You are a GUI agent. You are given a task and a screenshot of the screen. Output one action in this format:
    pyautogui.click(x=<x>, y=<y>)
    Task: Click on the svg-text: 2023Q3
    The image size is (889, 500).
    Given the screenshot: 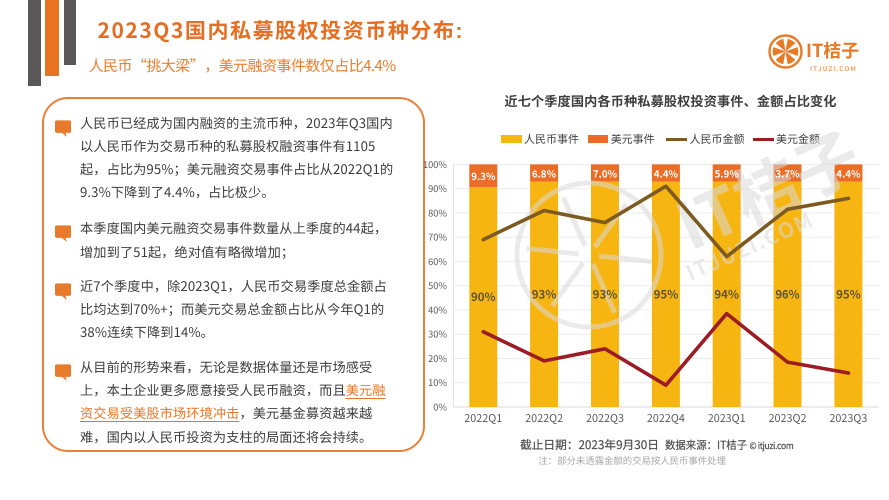 What is the action you would take?
    pyautogui.click(x=848, y=418)
    